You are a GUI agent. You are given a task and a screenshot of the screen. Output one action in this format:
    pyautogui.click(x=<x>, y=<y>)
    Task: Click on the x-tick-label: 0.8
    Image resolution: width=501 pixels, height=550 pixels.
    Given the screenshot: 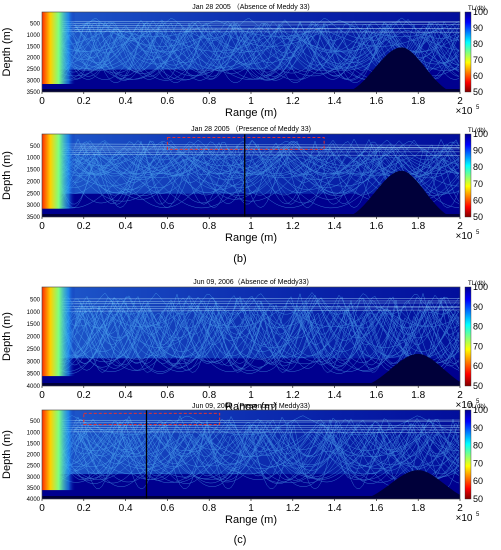 What is the action you would take?
    pyautogui.click(x=209, y=508)
    